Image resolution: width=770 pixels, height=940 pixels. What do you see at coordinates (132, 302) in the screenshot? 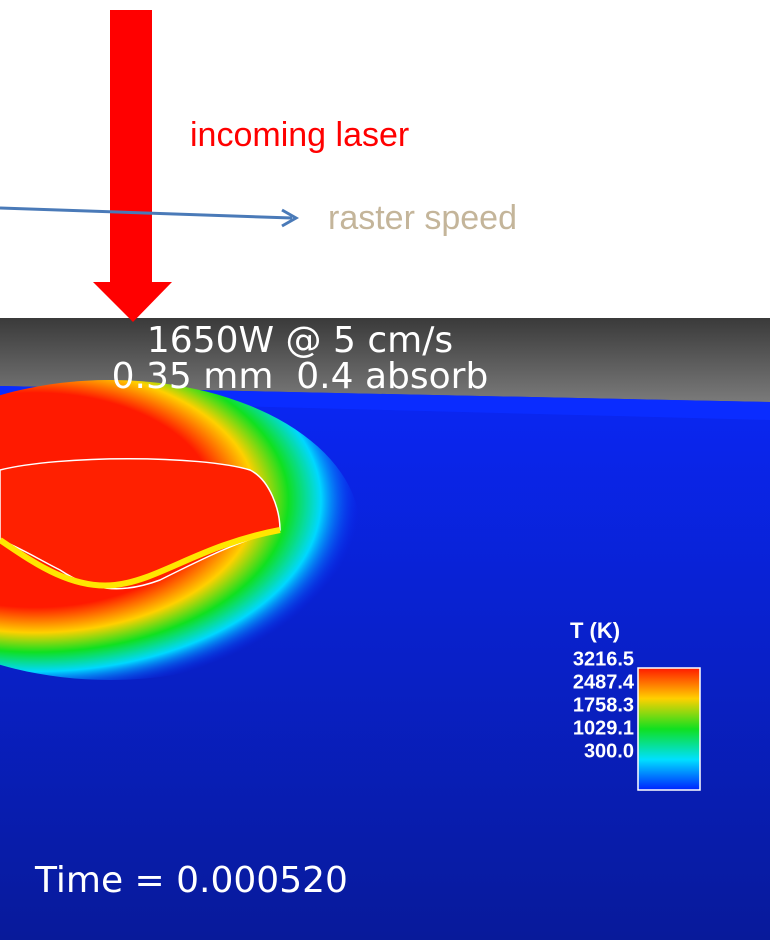
I see `laser-head` at bounding box center [132, 302].